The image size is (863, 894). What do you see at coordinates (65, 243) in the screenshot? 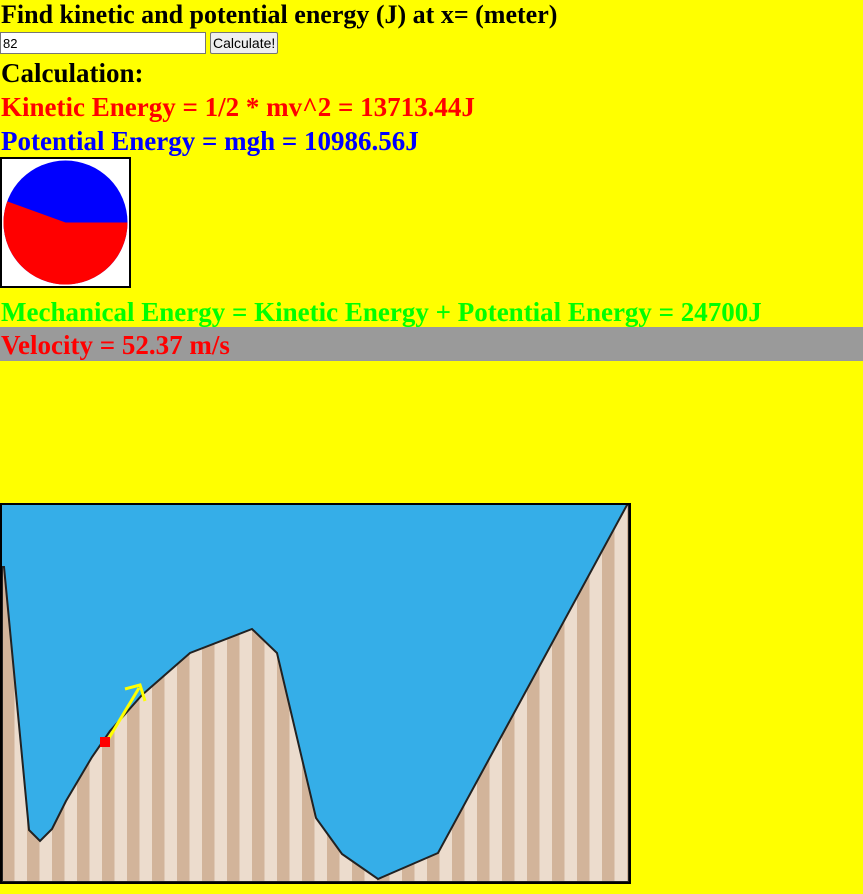
I see `pie-kinetic-slice` at bounding box center [65, 243].